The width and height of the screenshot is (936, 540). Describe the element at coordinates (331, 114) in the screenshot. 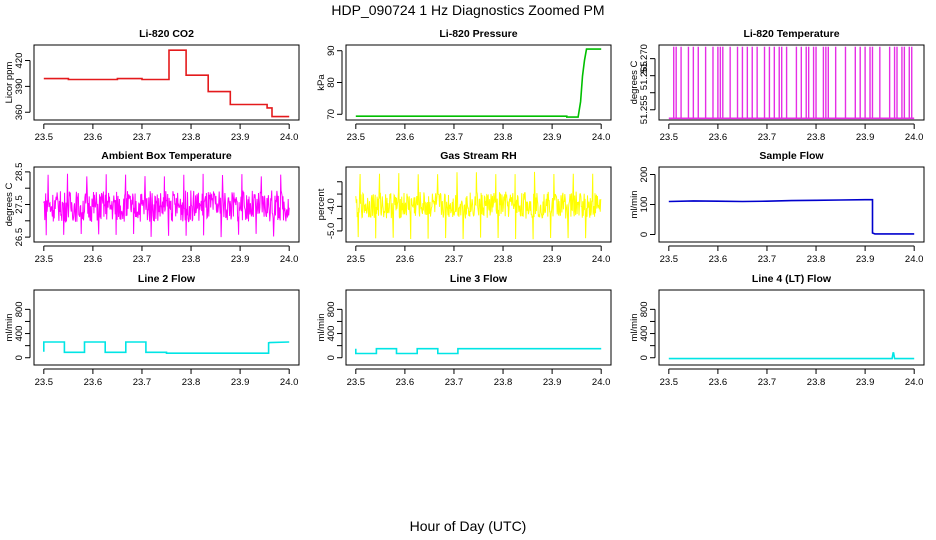

I see `y-tick-label: 70` at that location.